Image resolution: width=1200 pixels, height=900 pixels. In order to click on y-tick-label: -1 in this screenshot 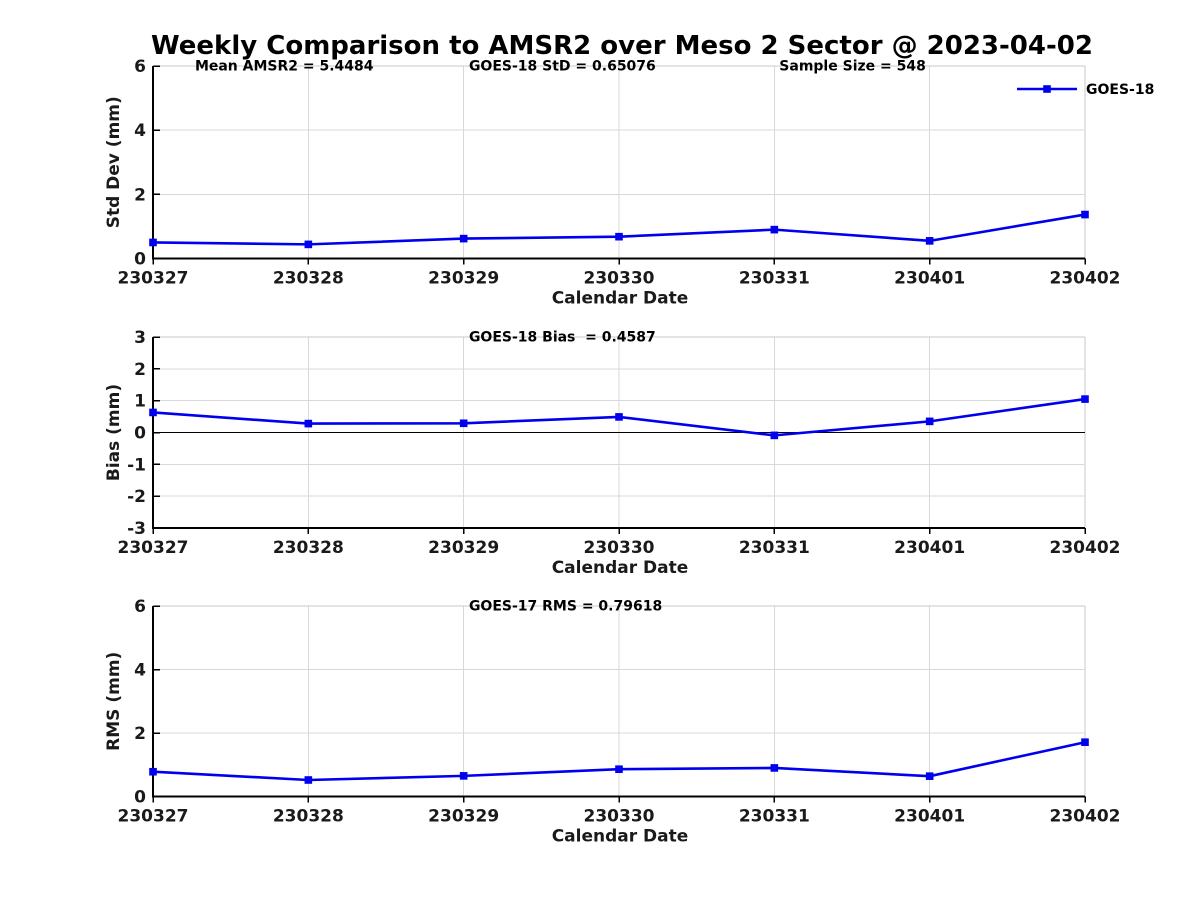, I will do `click(136, 465)`.